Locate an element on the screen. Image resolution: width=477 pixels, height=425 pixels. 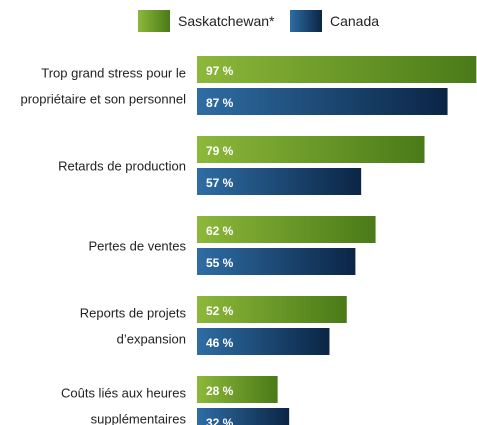
data-label: 46 % is located at coordinates (220, 343).